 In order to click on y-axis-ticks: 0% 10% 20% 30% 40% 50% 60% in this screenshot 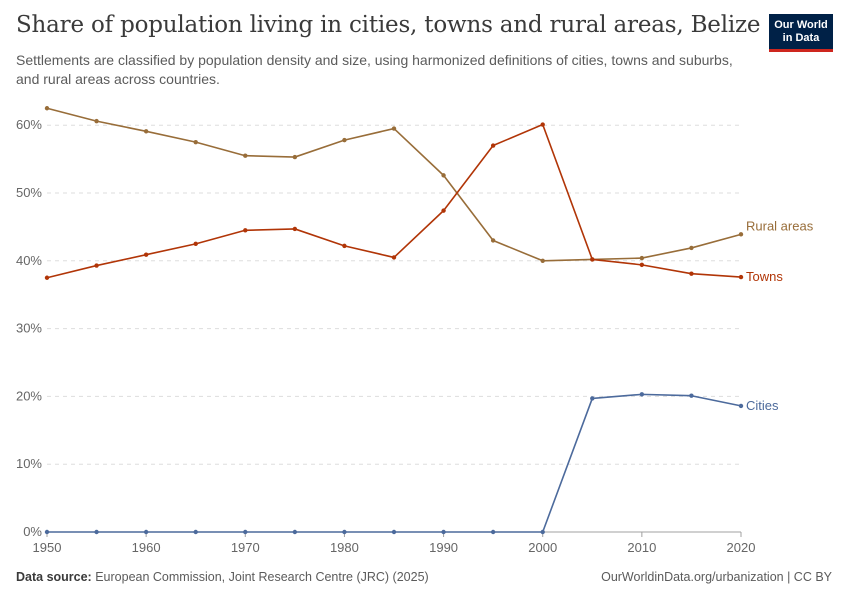, I will do `click(29, 328)`.